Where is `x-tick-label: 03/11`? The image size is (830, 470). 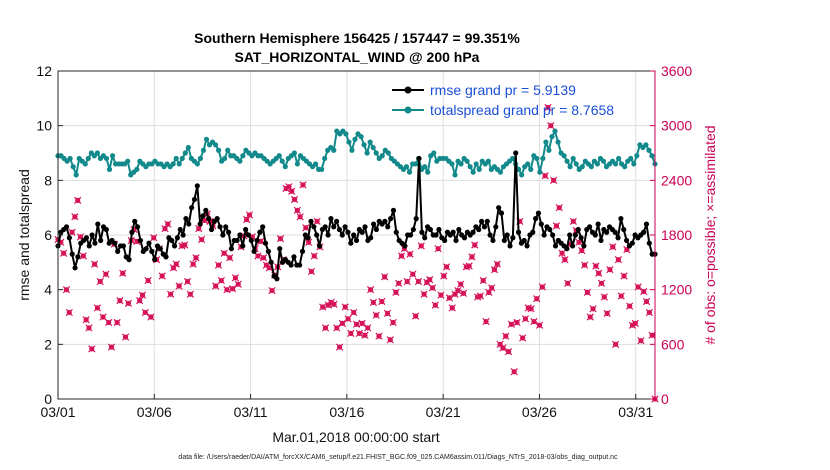 x-tick-label: 03/11 is located at coordinates (251, 412).